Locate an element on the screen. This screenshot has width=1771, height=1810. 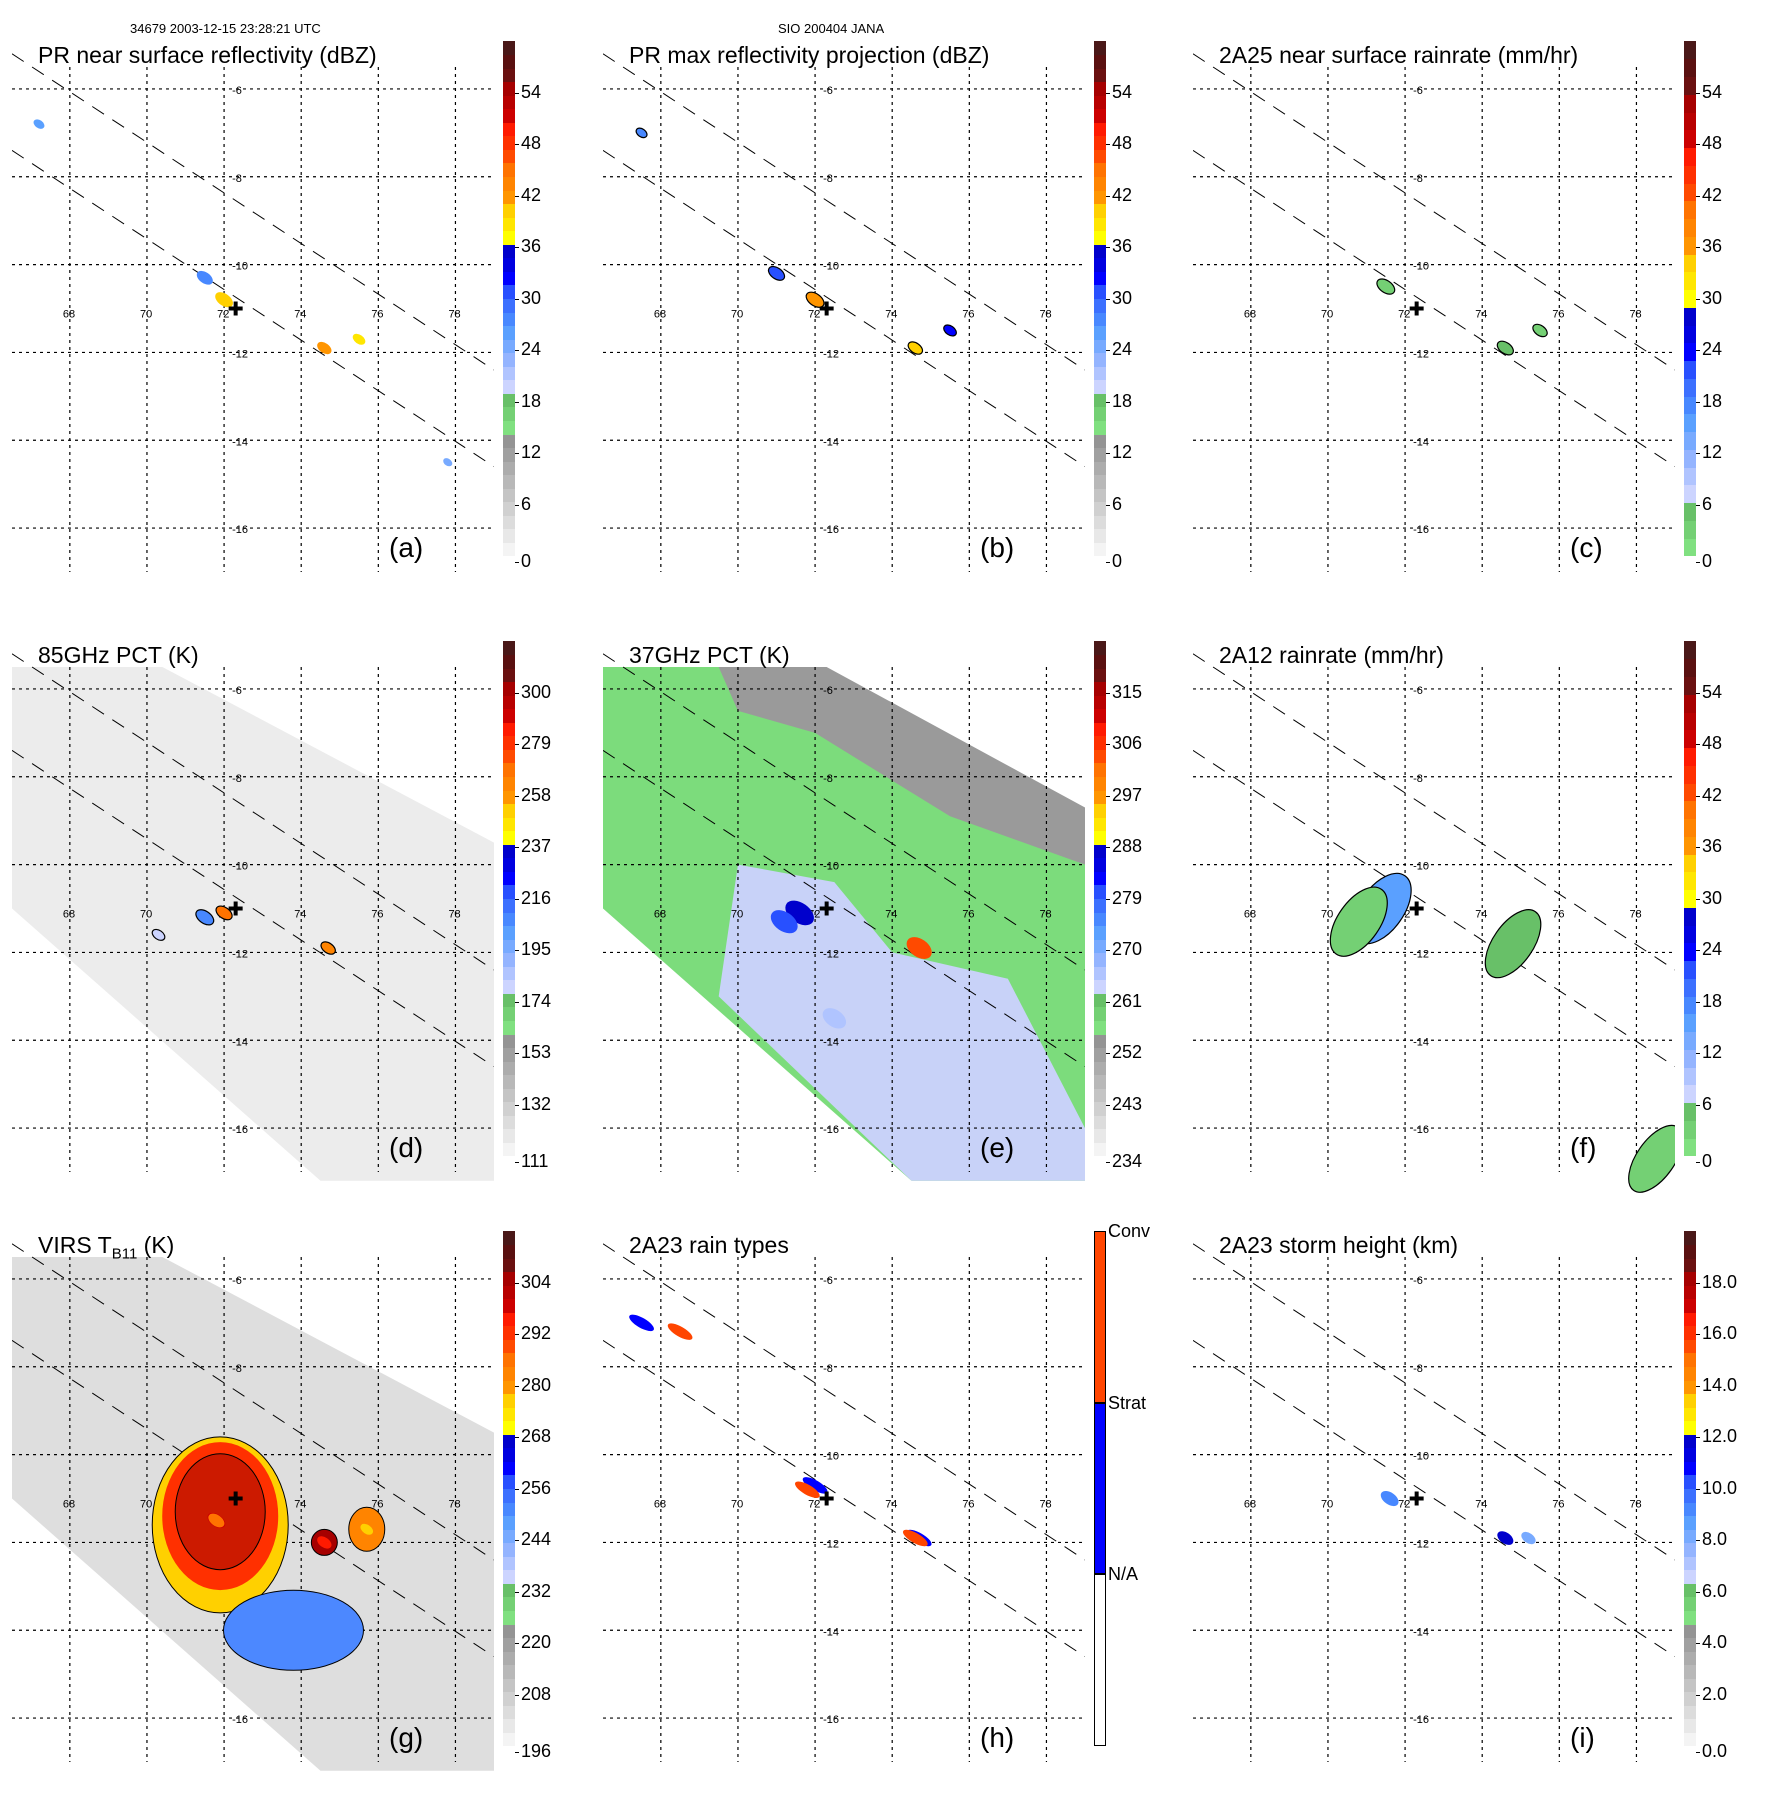
colorbar-tick-label: 300 is located at coordinates (536, 691).